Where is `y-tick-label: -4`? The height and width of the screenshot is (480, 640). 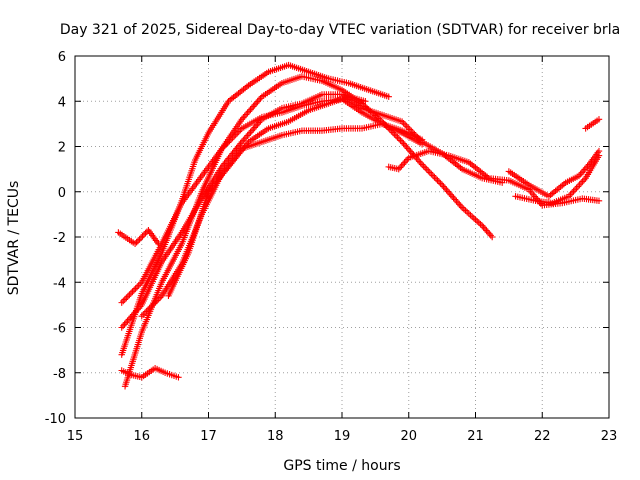
y-tick-label: -4 is located at coordinates (59, 283).